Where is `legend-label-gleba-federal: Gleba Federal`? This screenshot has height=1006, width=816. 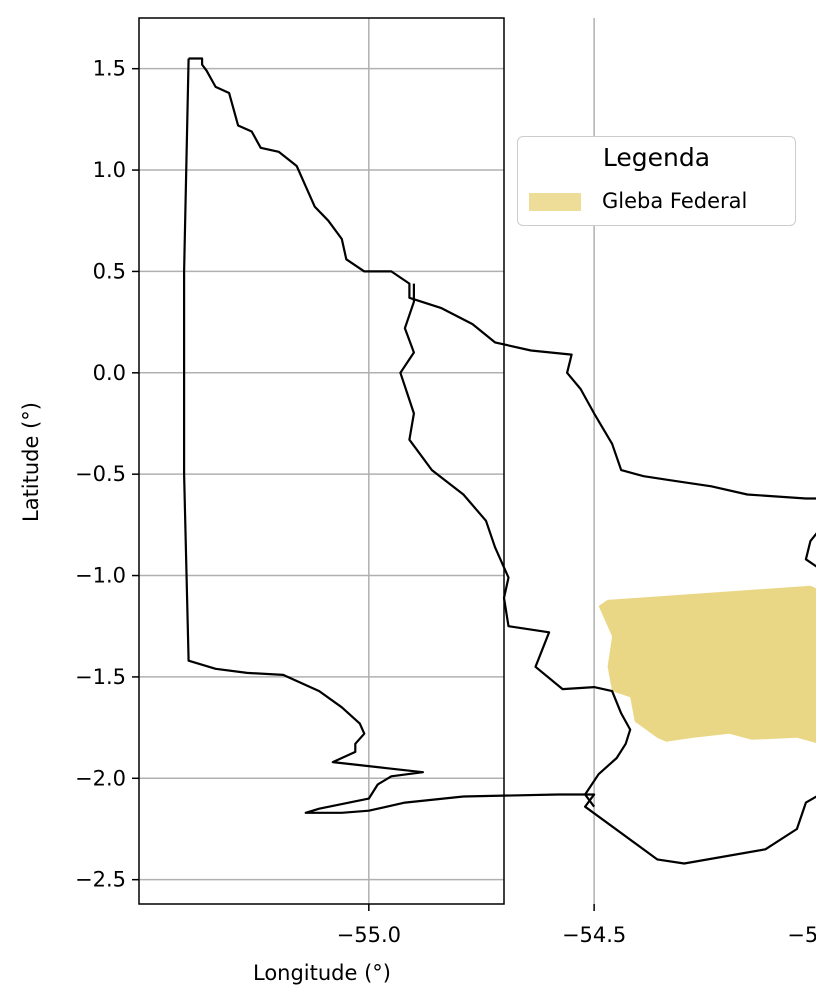 legend-label-gleba-federal: Gleba Federal is located at coordinates (675, 201).